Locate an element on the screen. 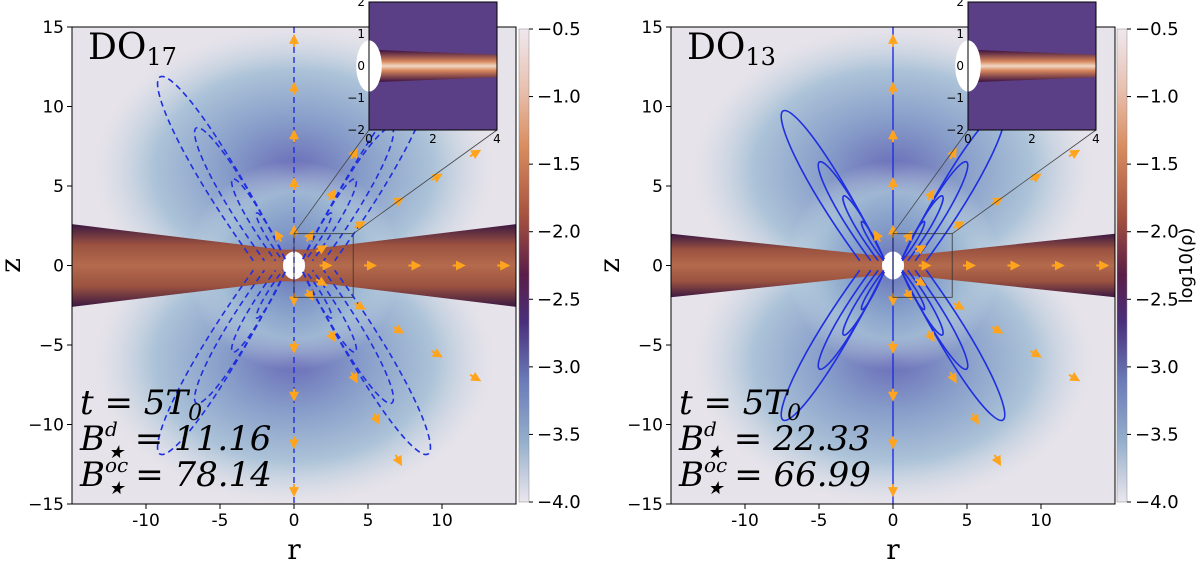  annotation-line: Boc ★ = 66.99 is located at coordinates (774, 476).